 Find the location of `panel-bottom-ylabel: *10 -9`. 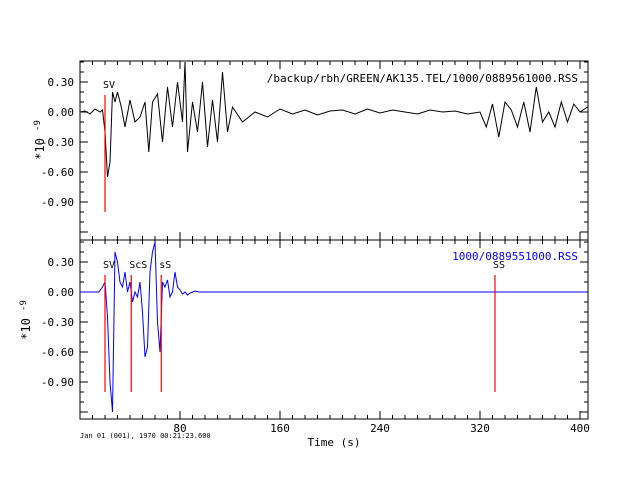

panel-bottom-ylabel: *10 -9 is located at coordinates (26, 320).